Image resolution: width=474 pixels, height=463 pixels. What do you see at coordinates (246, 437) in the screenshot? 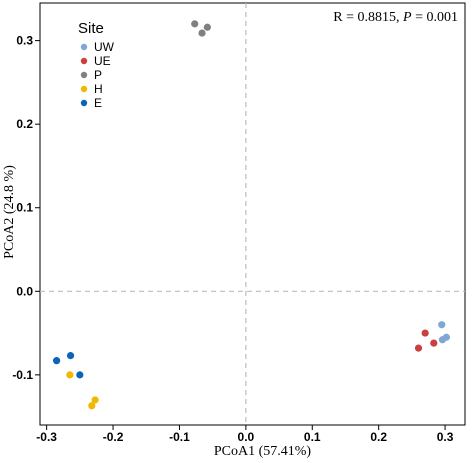
I see `x-tick-label: 0.0` at bounding box center [246, 437].